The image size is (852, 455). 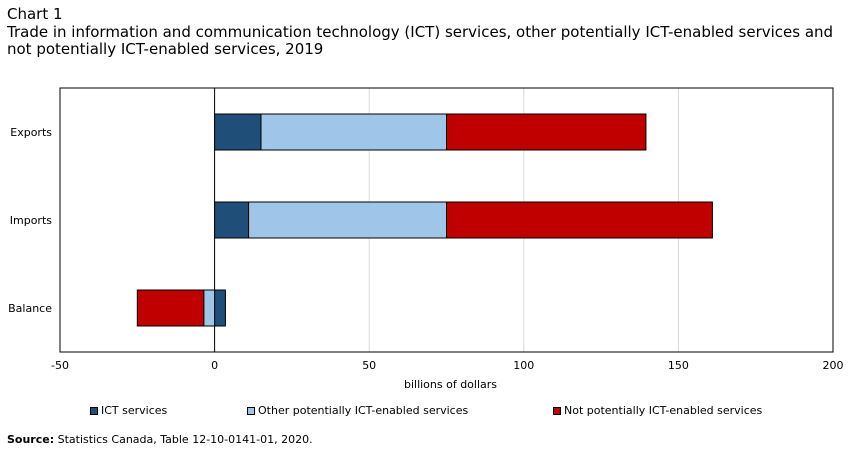 I want to click on x-axis-label: billions of dollars, so click(x=450, y=384).